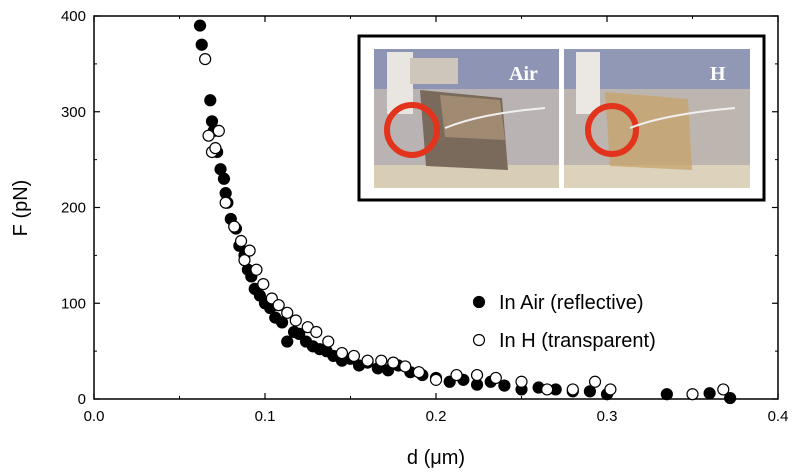  I want to click on x-tick-label: 0.3, so click(607, 416).